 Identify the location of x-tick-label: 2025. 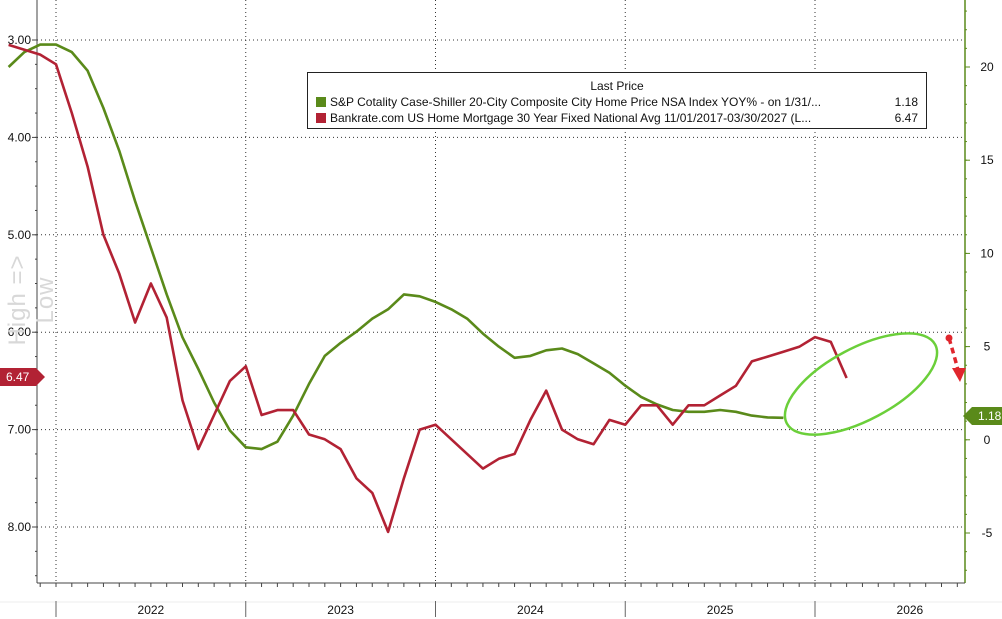
(720, 610).